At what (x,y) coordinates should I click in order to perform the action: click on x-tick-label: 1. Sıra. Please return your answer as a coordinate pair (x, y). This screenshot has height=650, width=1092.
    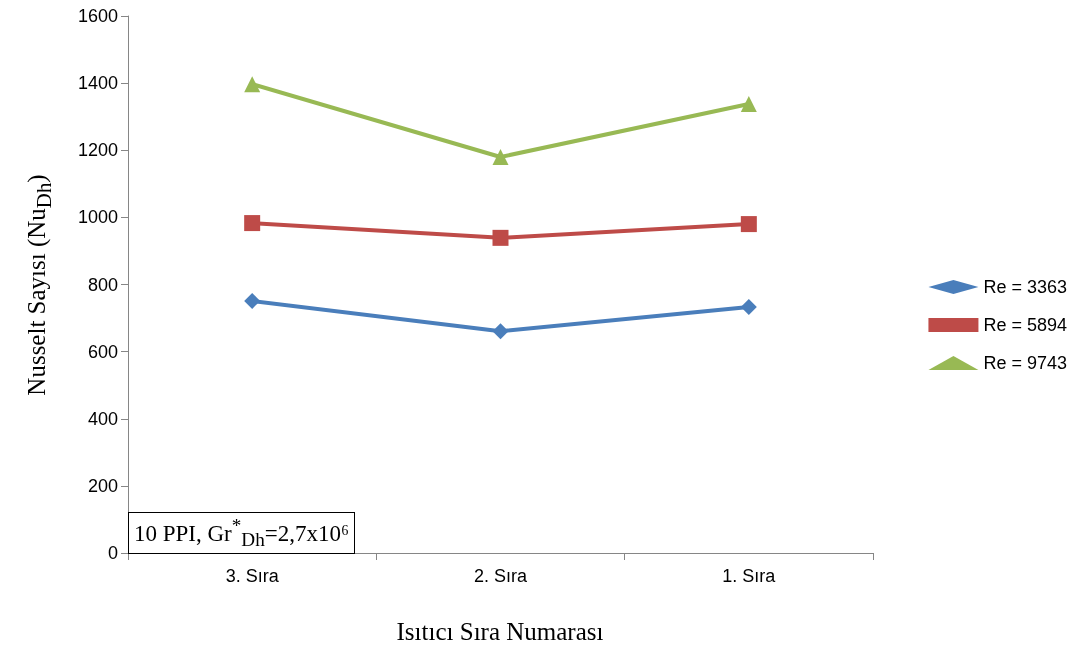
    Looking at the image, I should click on (749, 576).